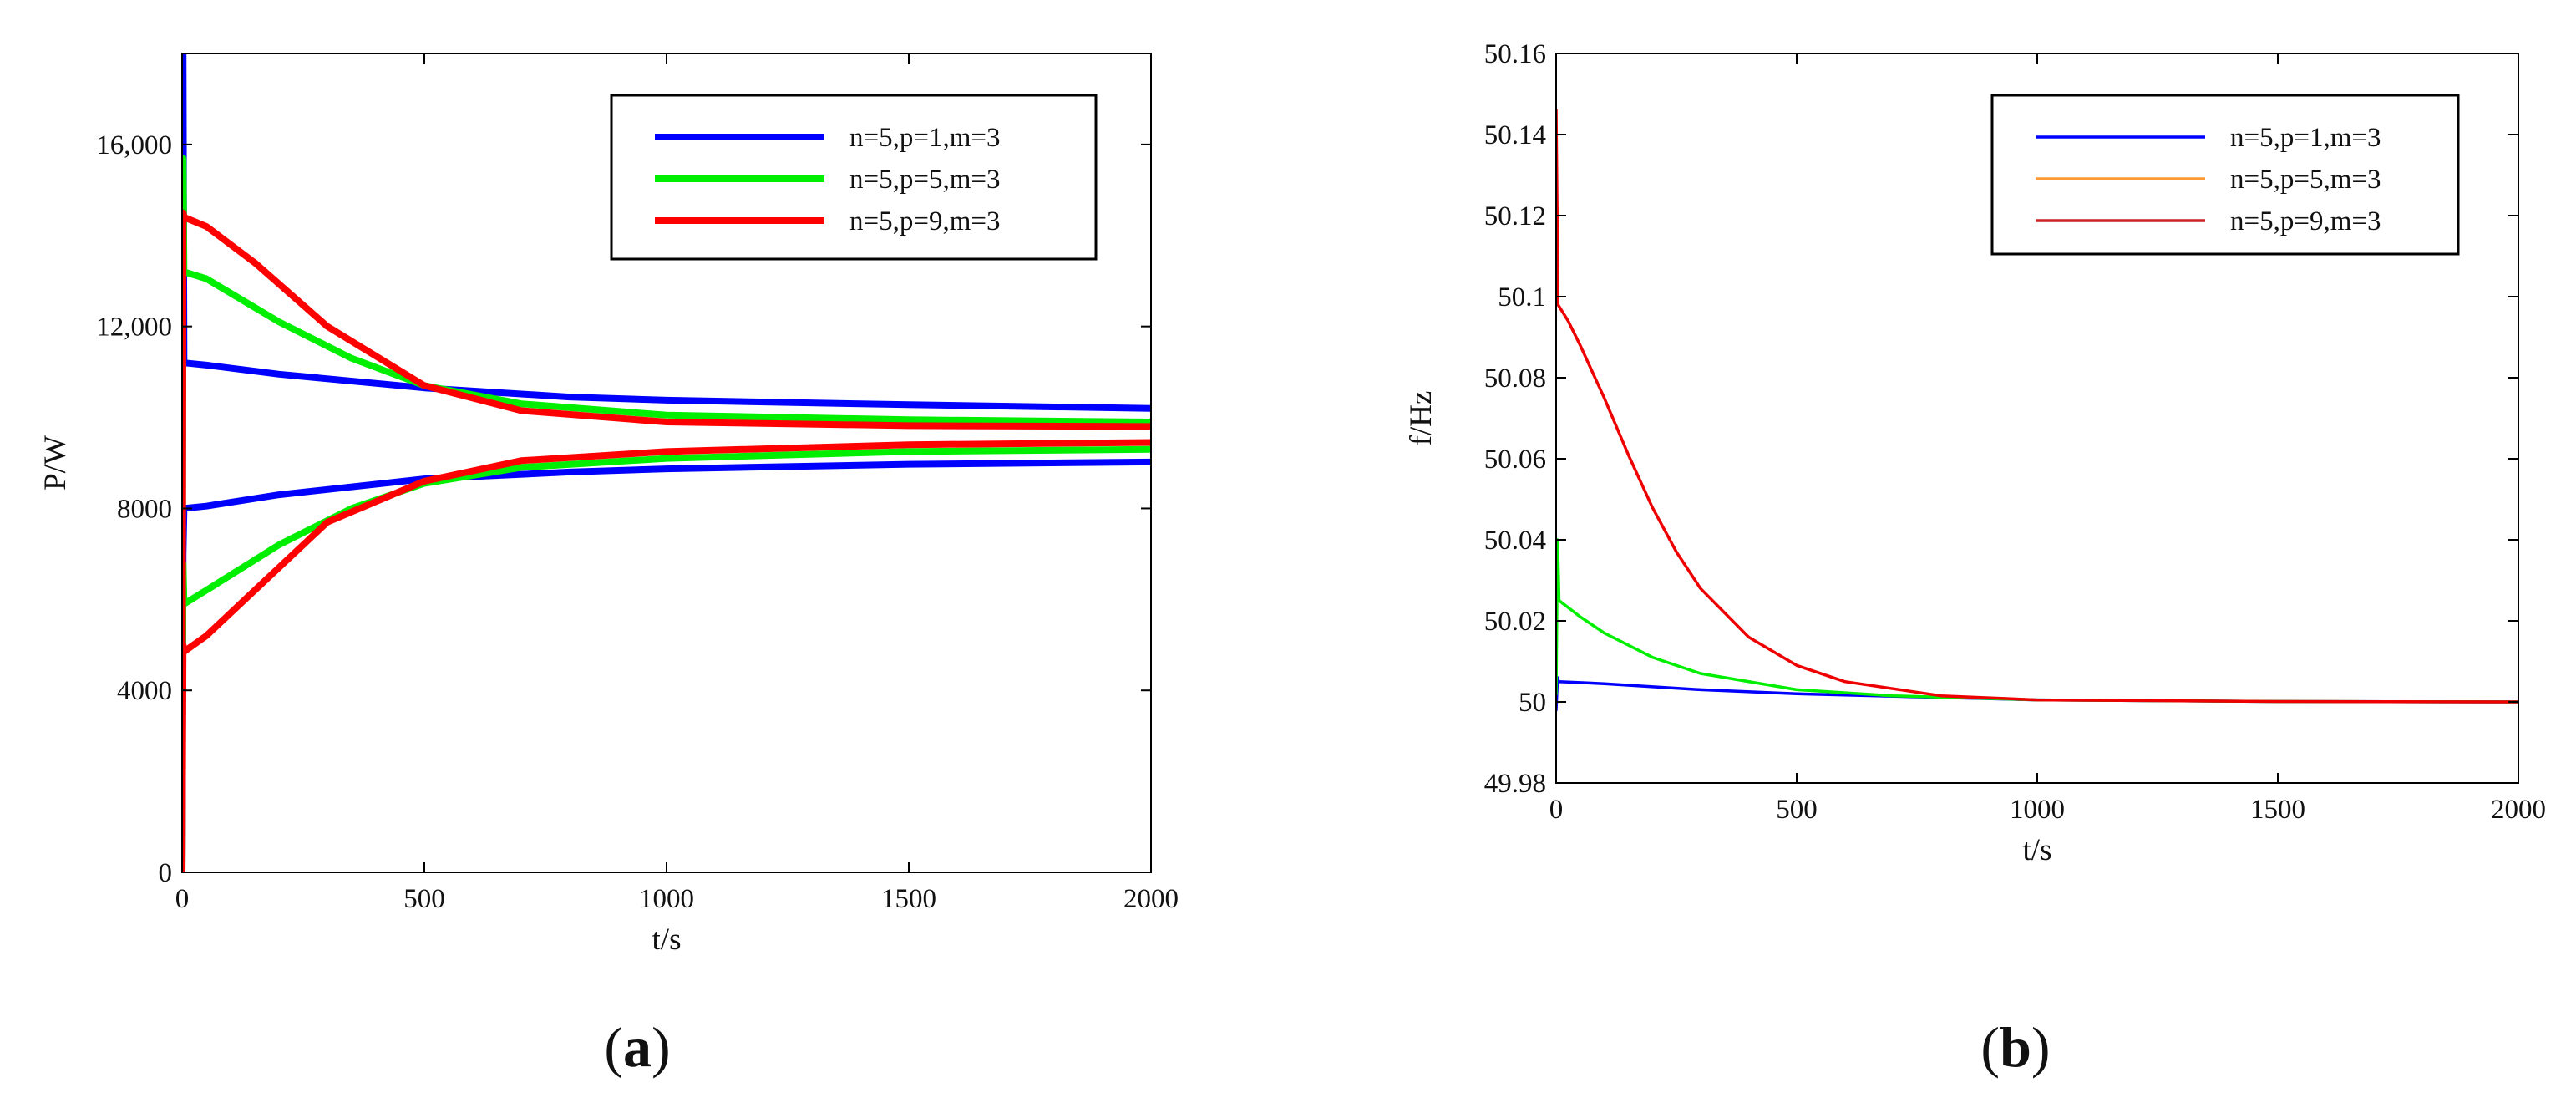 The image size is (2576, 1103). Describe the element at coordinates (1515, 622) in the screenshot. I see `y-tick-label: 50.02` at that location.